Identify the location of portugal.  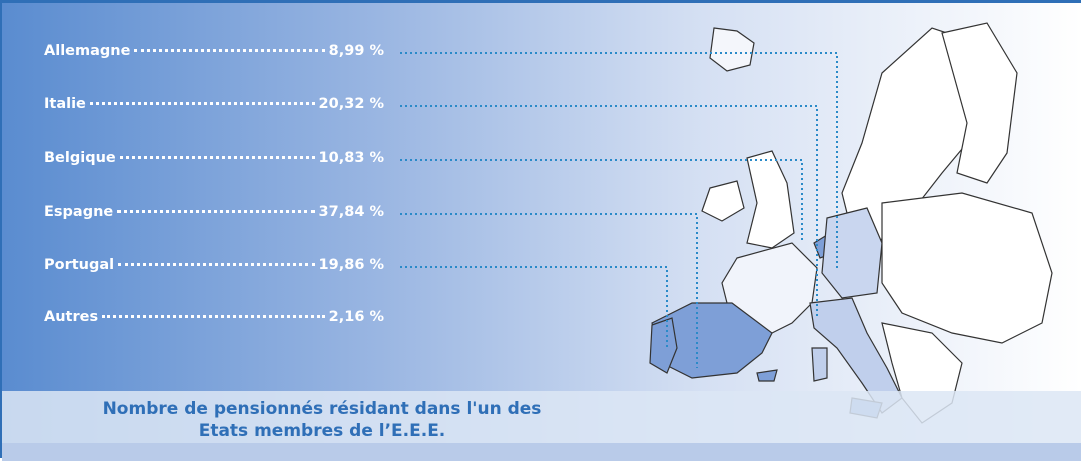
(663, 345).